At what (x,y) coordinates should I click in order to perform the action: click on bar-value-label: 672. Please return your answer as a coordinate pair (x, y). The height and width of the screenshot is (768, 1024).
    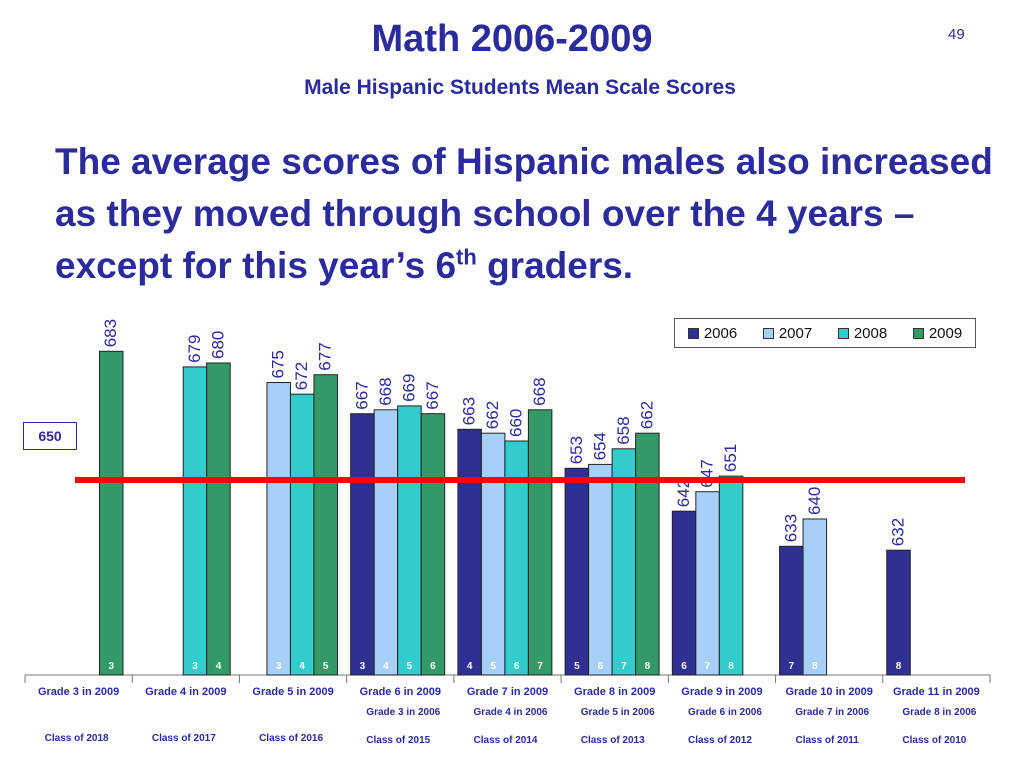
    Looking at the image, I should click on (301, 376).